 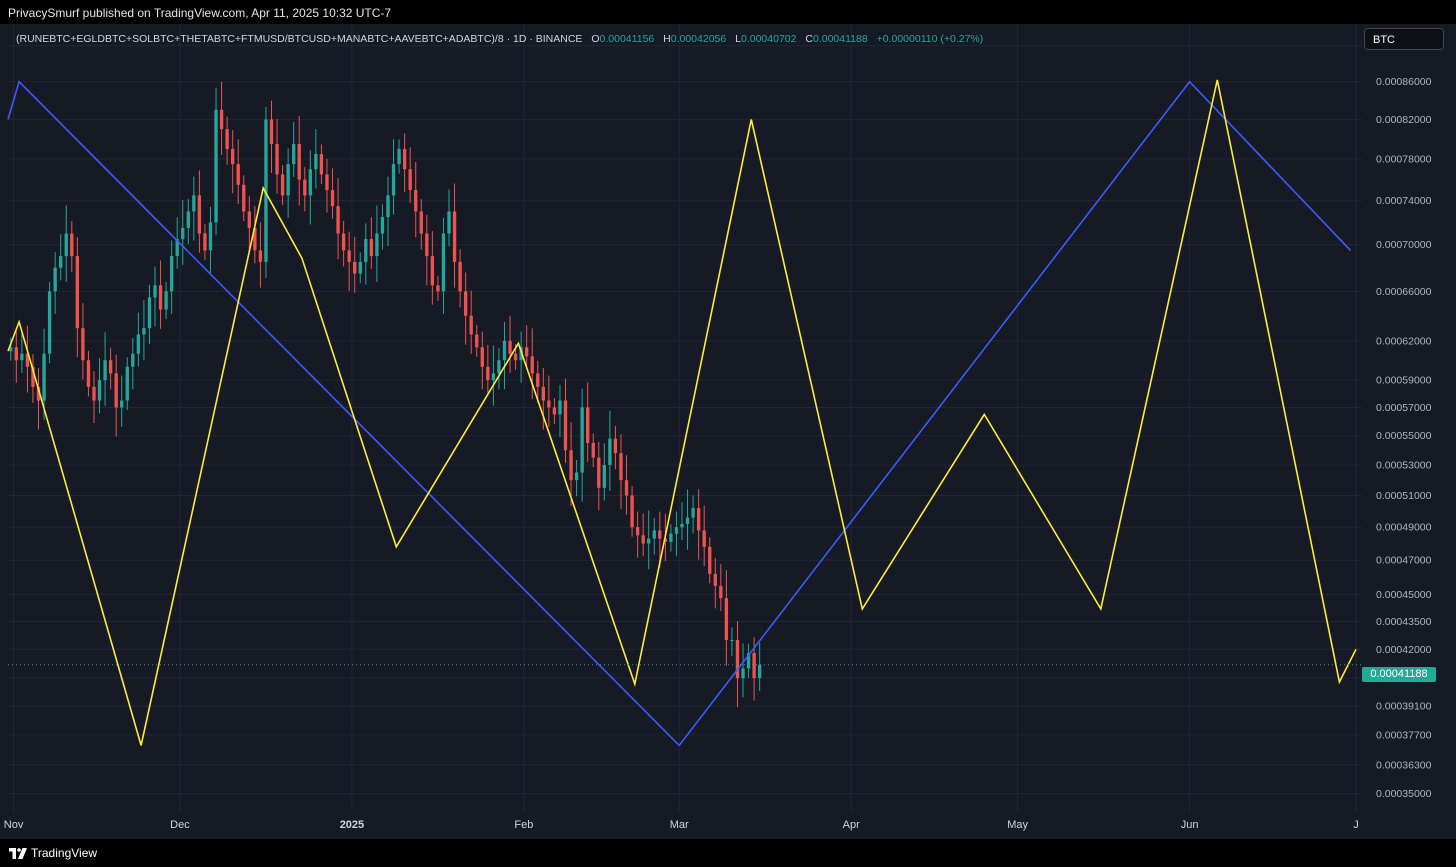 What do you see at coordinates (1404, 39) in the screenshot?
I see `currency-button: BTC` at bounding box center [1404, 39].